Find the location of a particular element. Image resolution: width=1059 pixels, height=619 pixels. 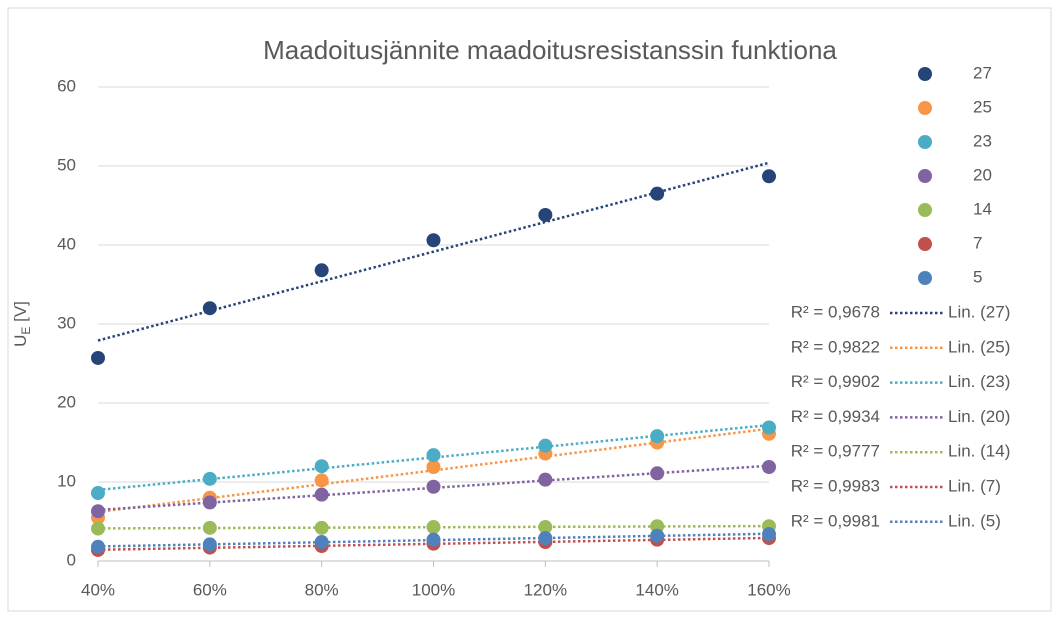

legend-trend-label: Lin. (27) is located at coordinates (979, 311).